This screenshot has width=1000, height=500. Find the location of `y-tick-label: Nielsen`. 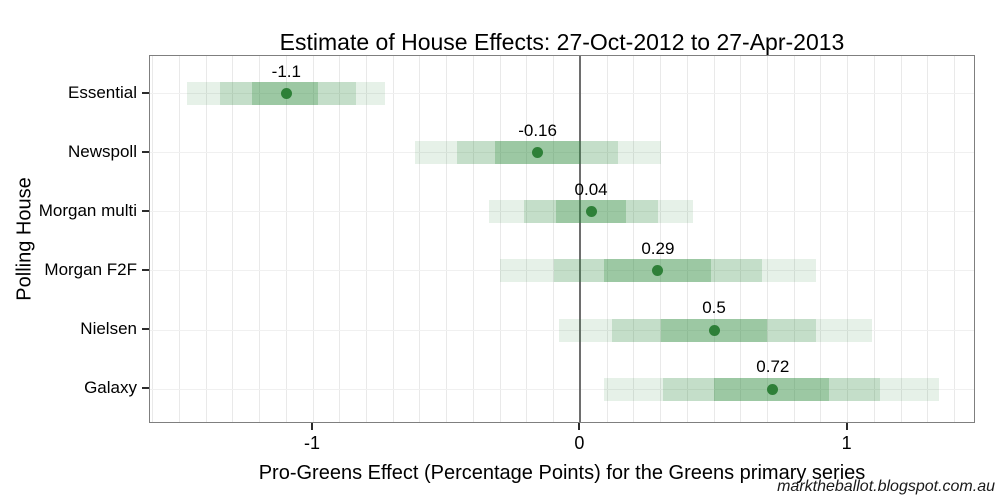

y-tick-label: Nielsen is located at coordinates (108, 329).